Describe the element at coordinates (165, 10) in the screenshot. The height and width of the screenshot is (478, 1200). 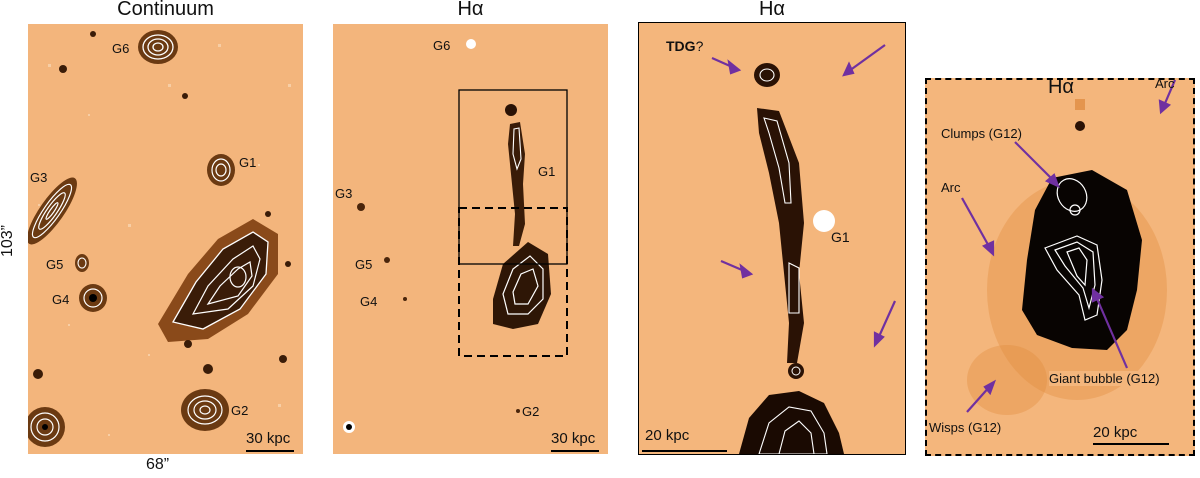
I see `continuum-title: Continuum` at that location.